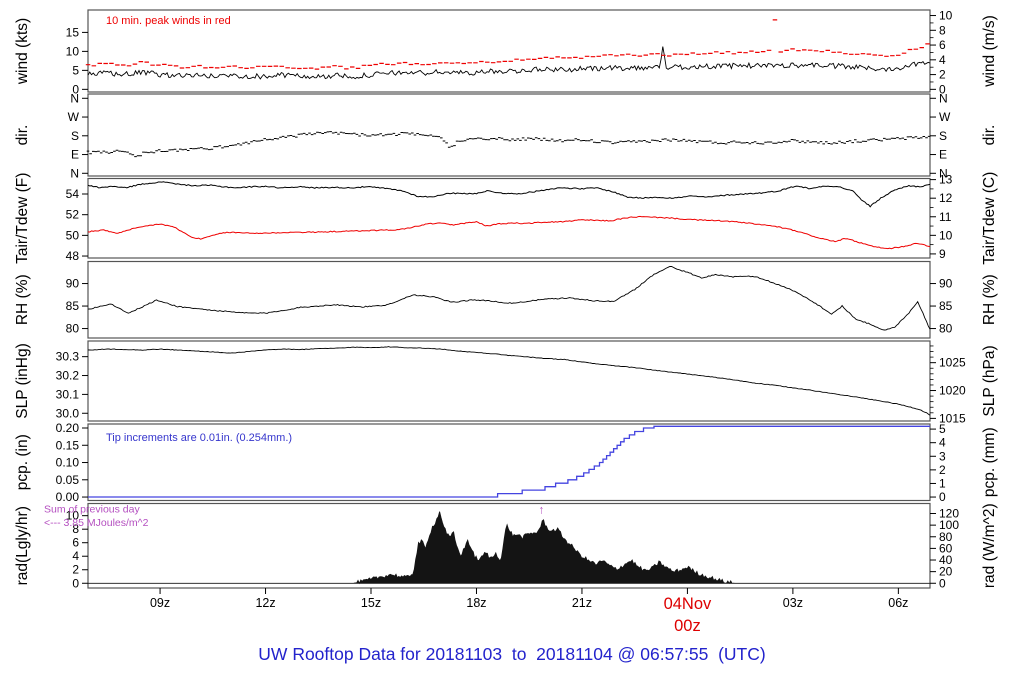 The image size is (1024, 700). I want to click on left-tick-label-slp: 30.3, so click(68, 357).